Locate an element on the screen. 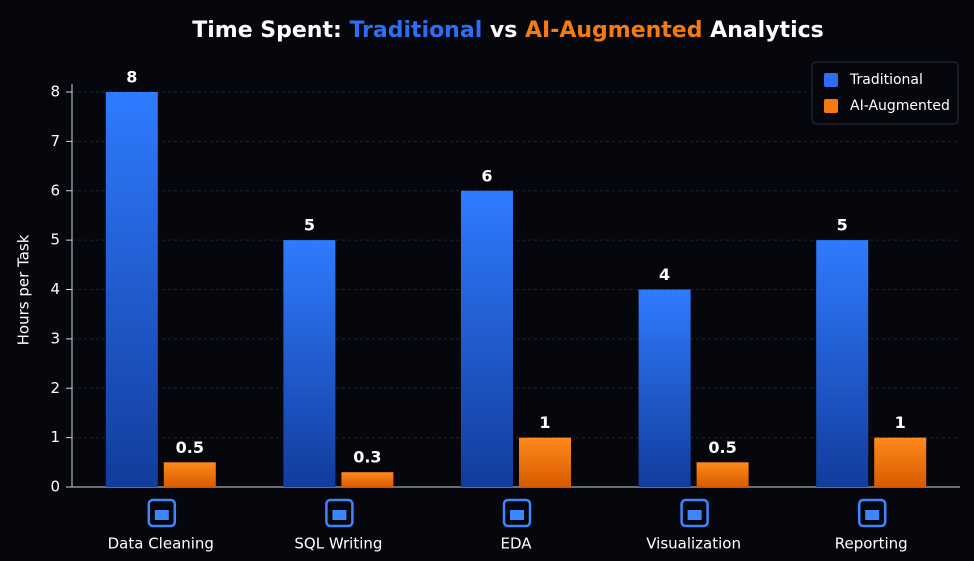 Image resolution: width=974 pixels, height=561 pixels. y-tick-label: 6 is located at coordinates (55, 190).